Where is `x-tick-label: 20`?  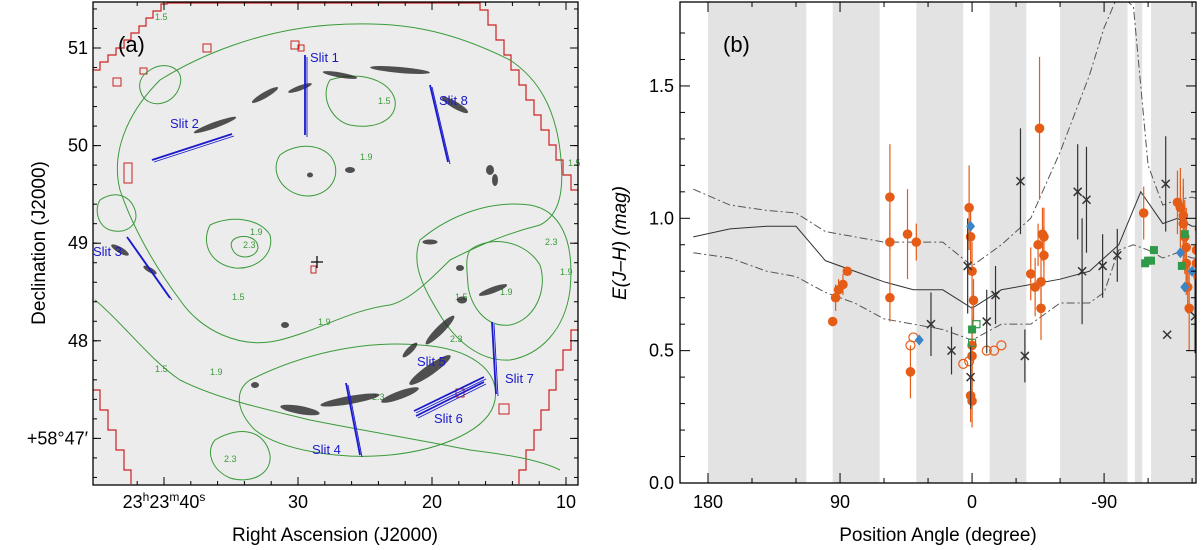
x-tick-label: 20 is located at coordinates (432, 502).